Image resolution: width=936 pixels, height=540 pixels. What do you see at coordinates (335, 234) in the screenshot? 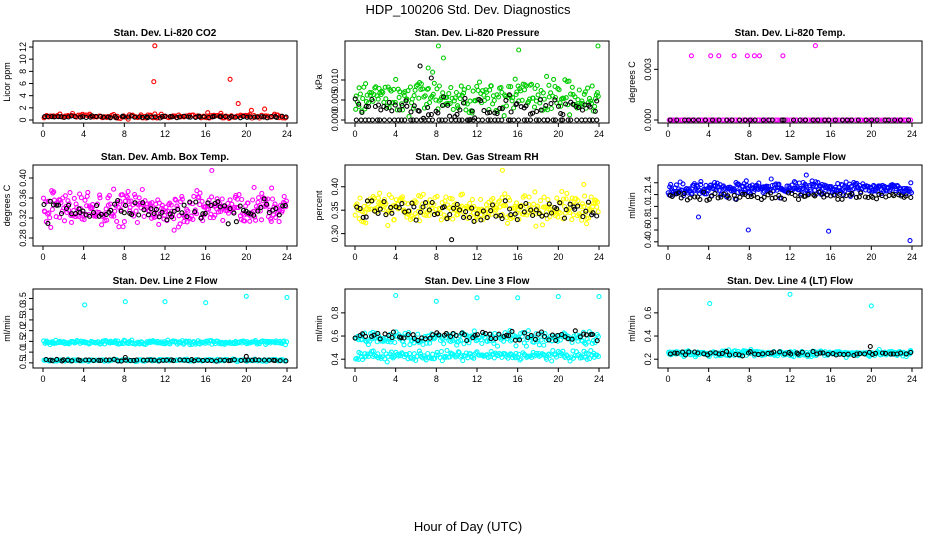
I see `y-tick-label: 0.30` at bounding box center [335, 234].